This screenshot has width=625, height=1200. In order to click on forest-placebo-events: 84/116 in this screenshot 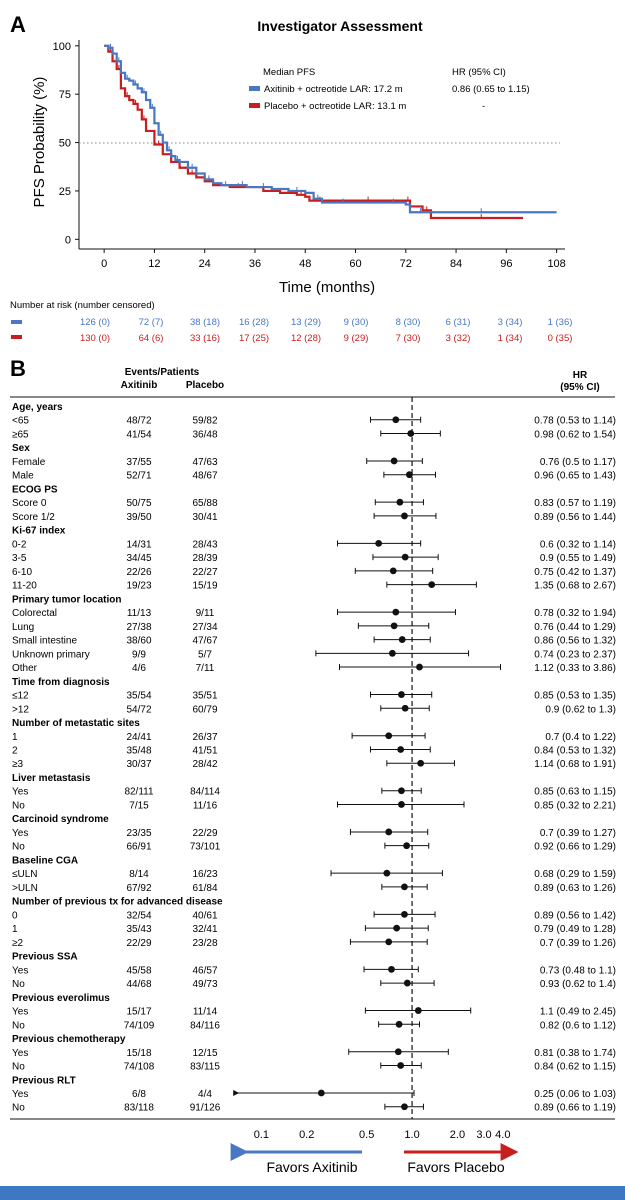, I will do `click(205, 1025)`.